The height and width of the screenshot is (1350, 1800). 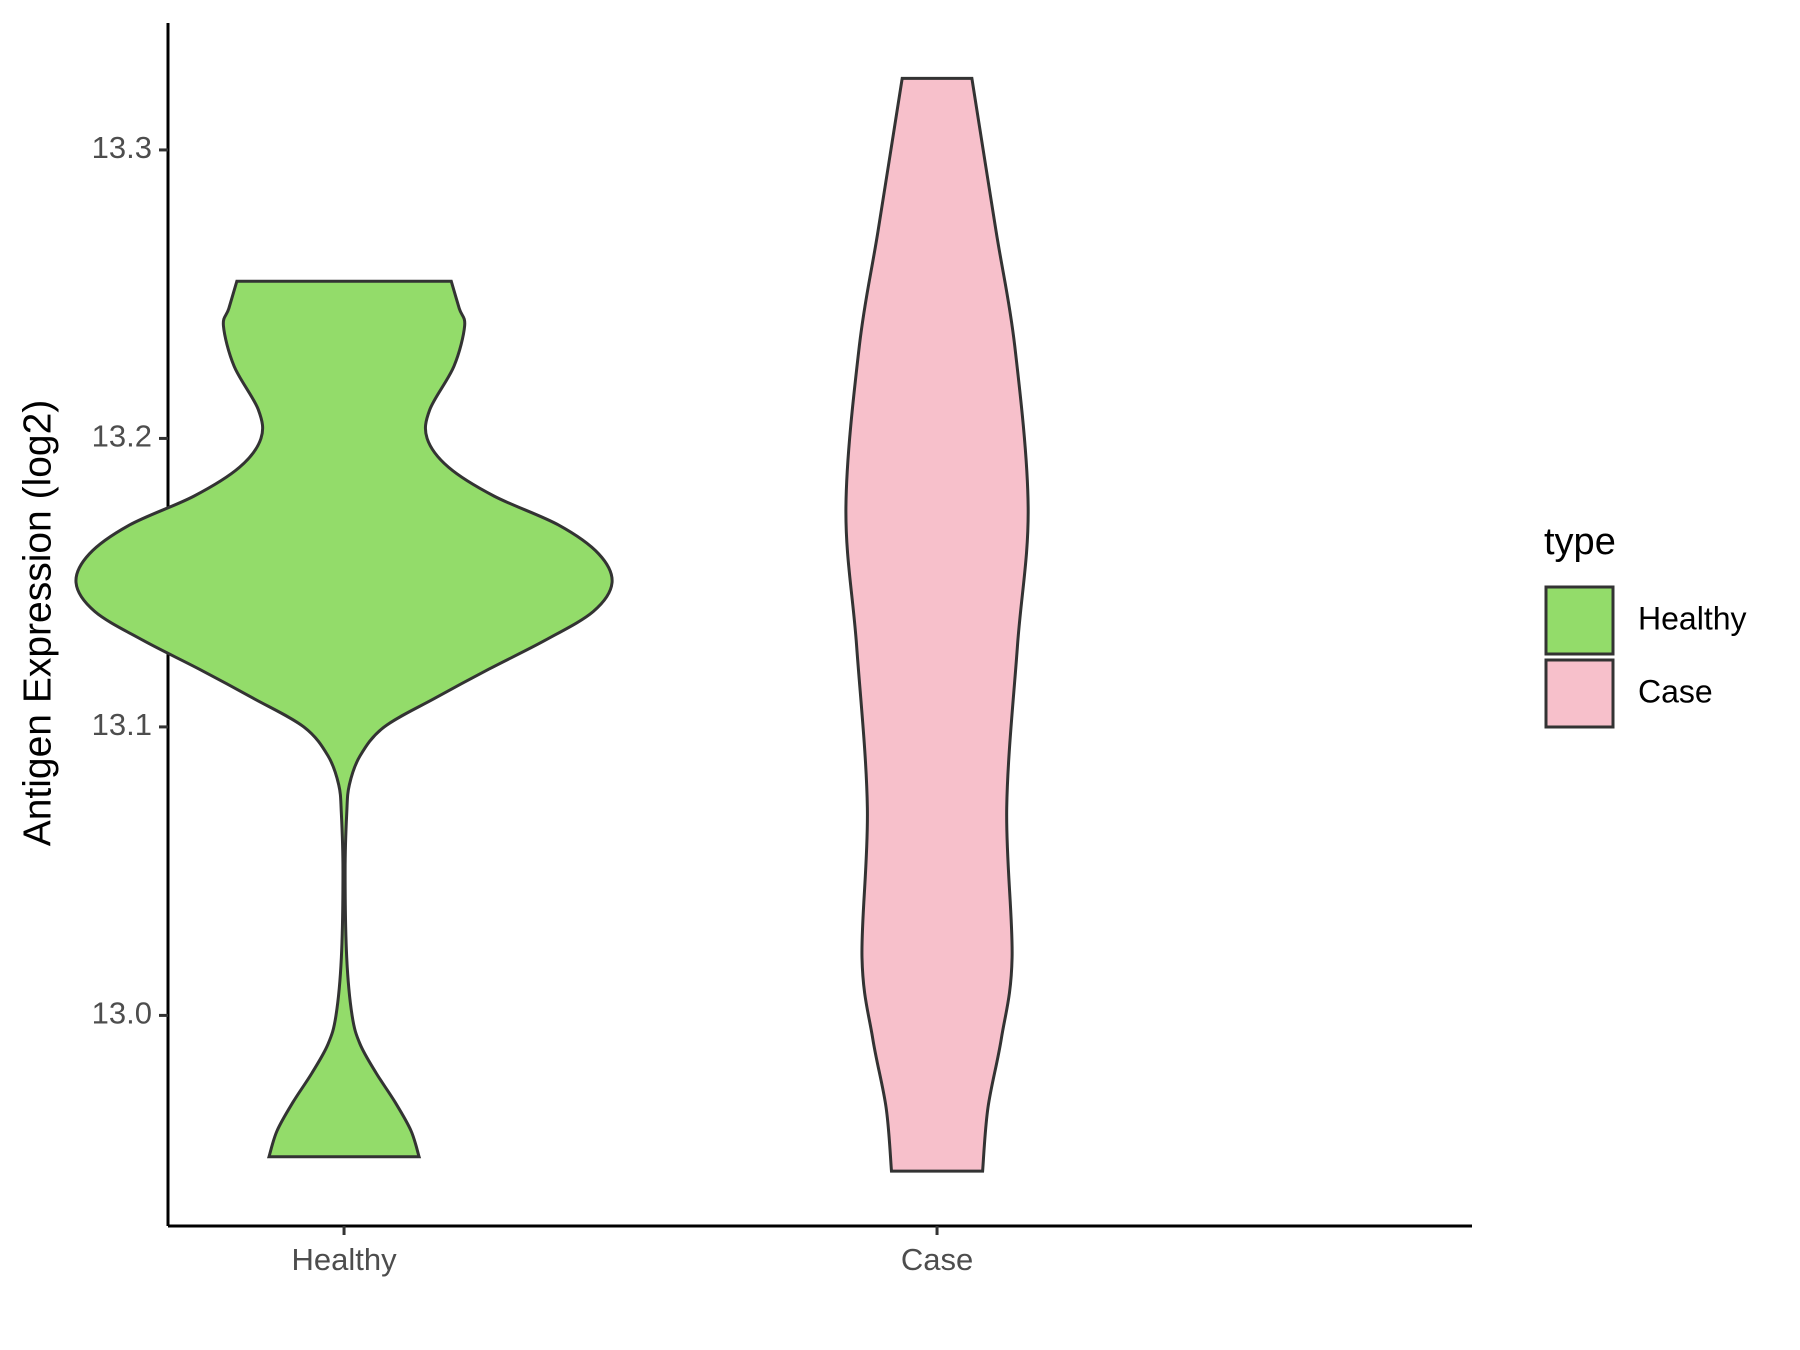 What do you see at coordinates (937, 1259) in the screenshot?
I see `x-tick-label: Case` at bounding box center [937, 1259].